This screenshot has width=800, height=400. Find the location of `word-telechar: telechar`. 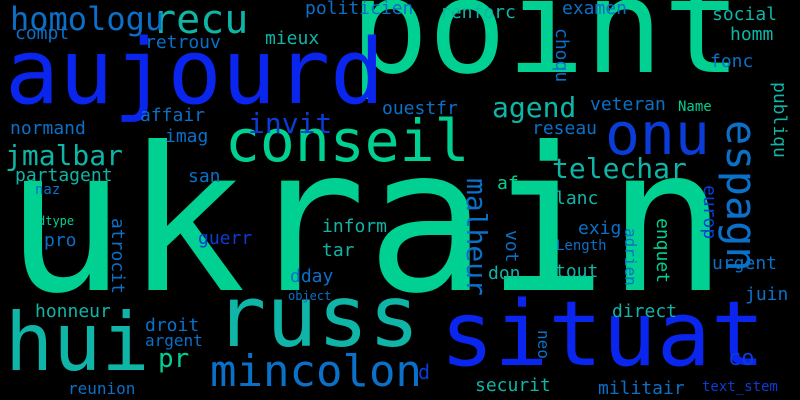

word-telechar: telechar is located at coordinates (619, 168).